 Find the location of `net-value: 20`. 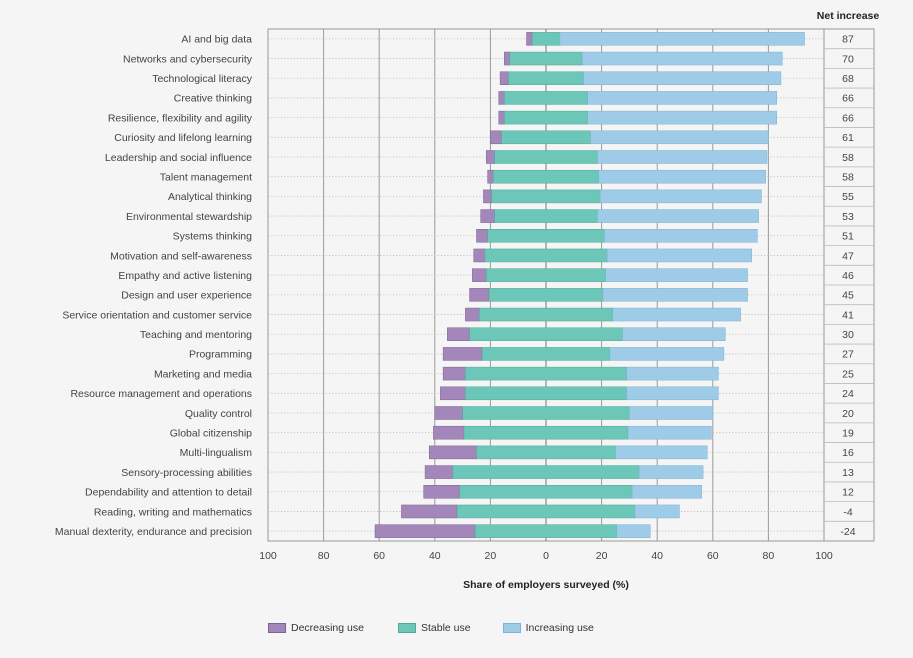

net-value: 20 is located at coordinates (848, 414).